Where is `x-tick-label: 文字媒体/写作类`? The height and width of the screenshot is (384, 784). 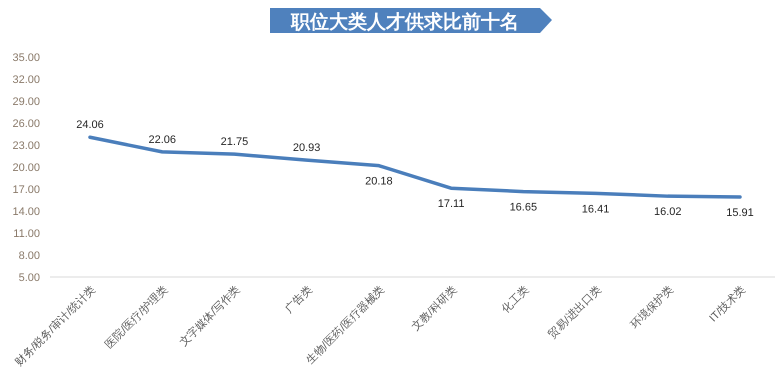
x-tick-label: 文字媒体/写作类 is located at coordinates (209, 315).